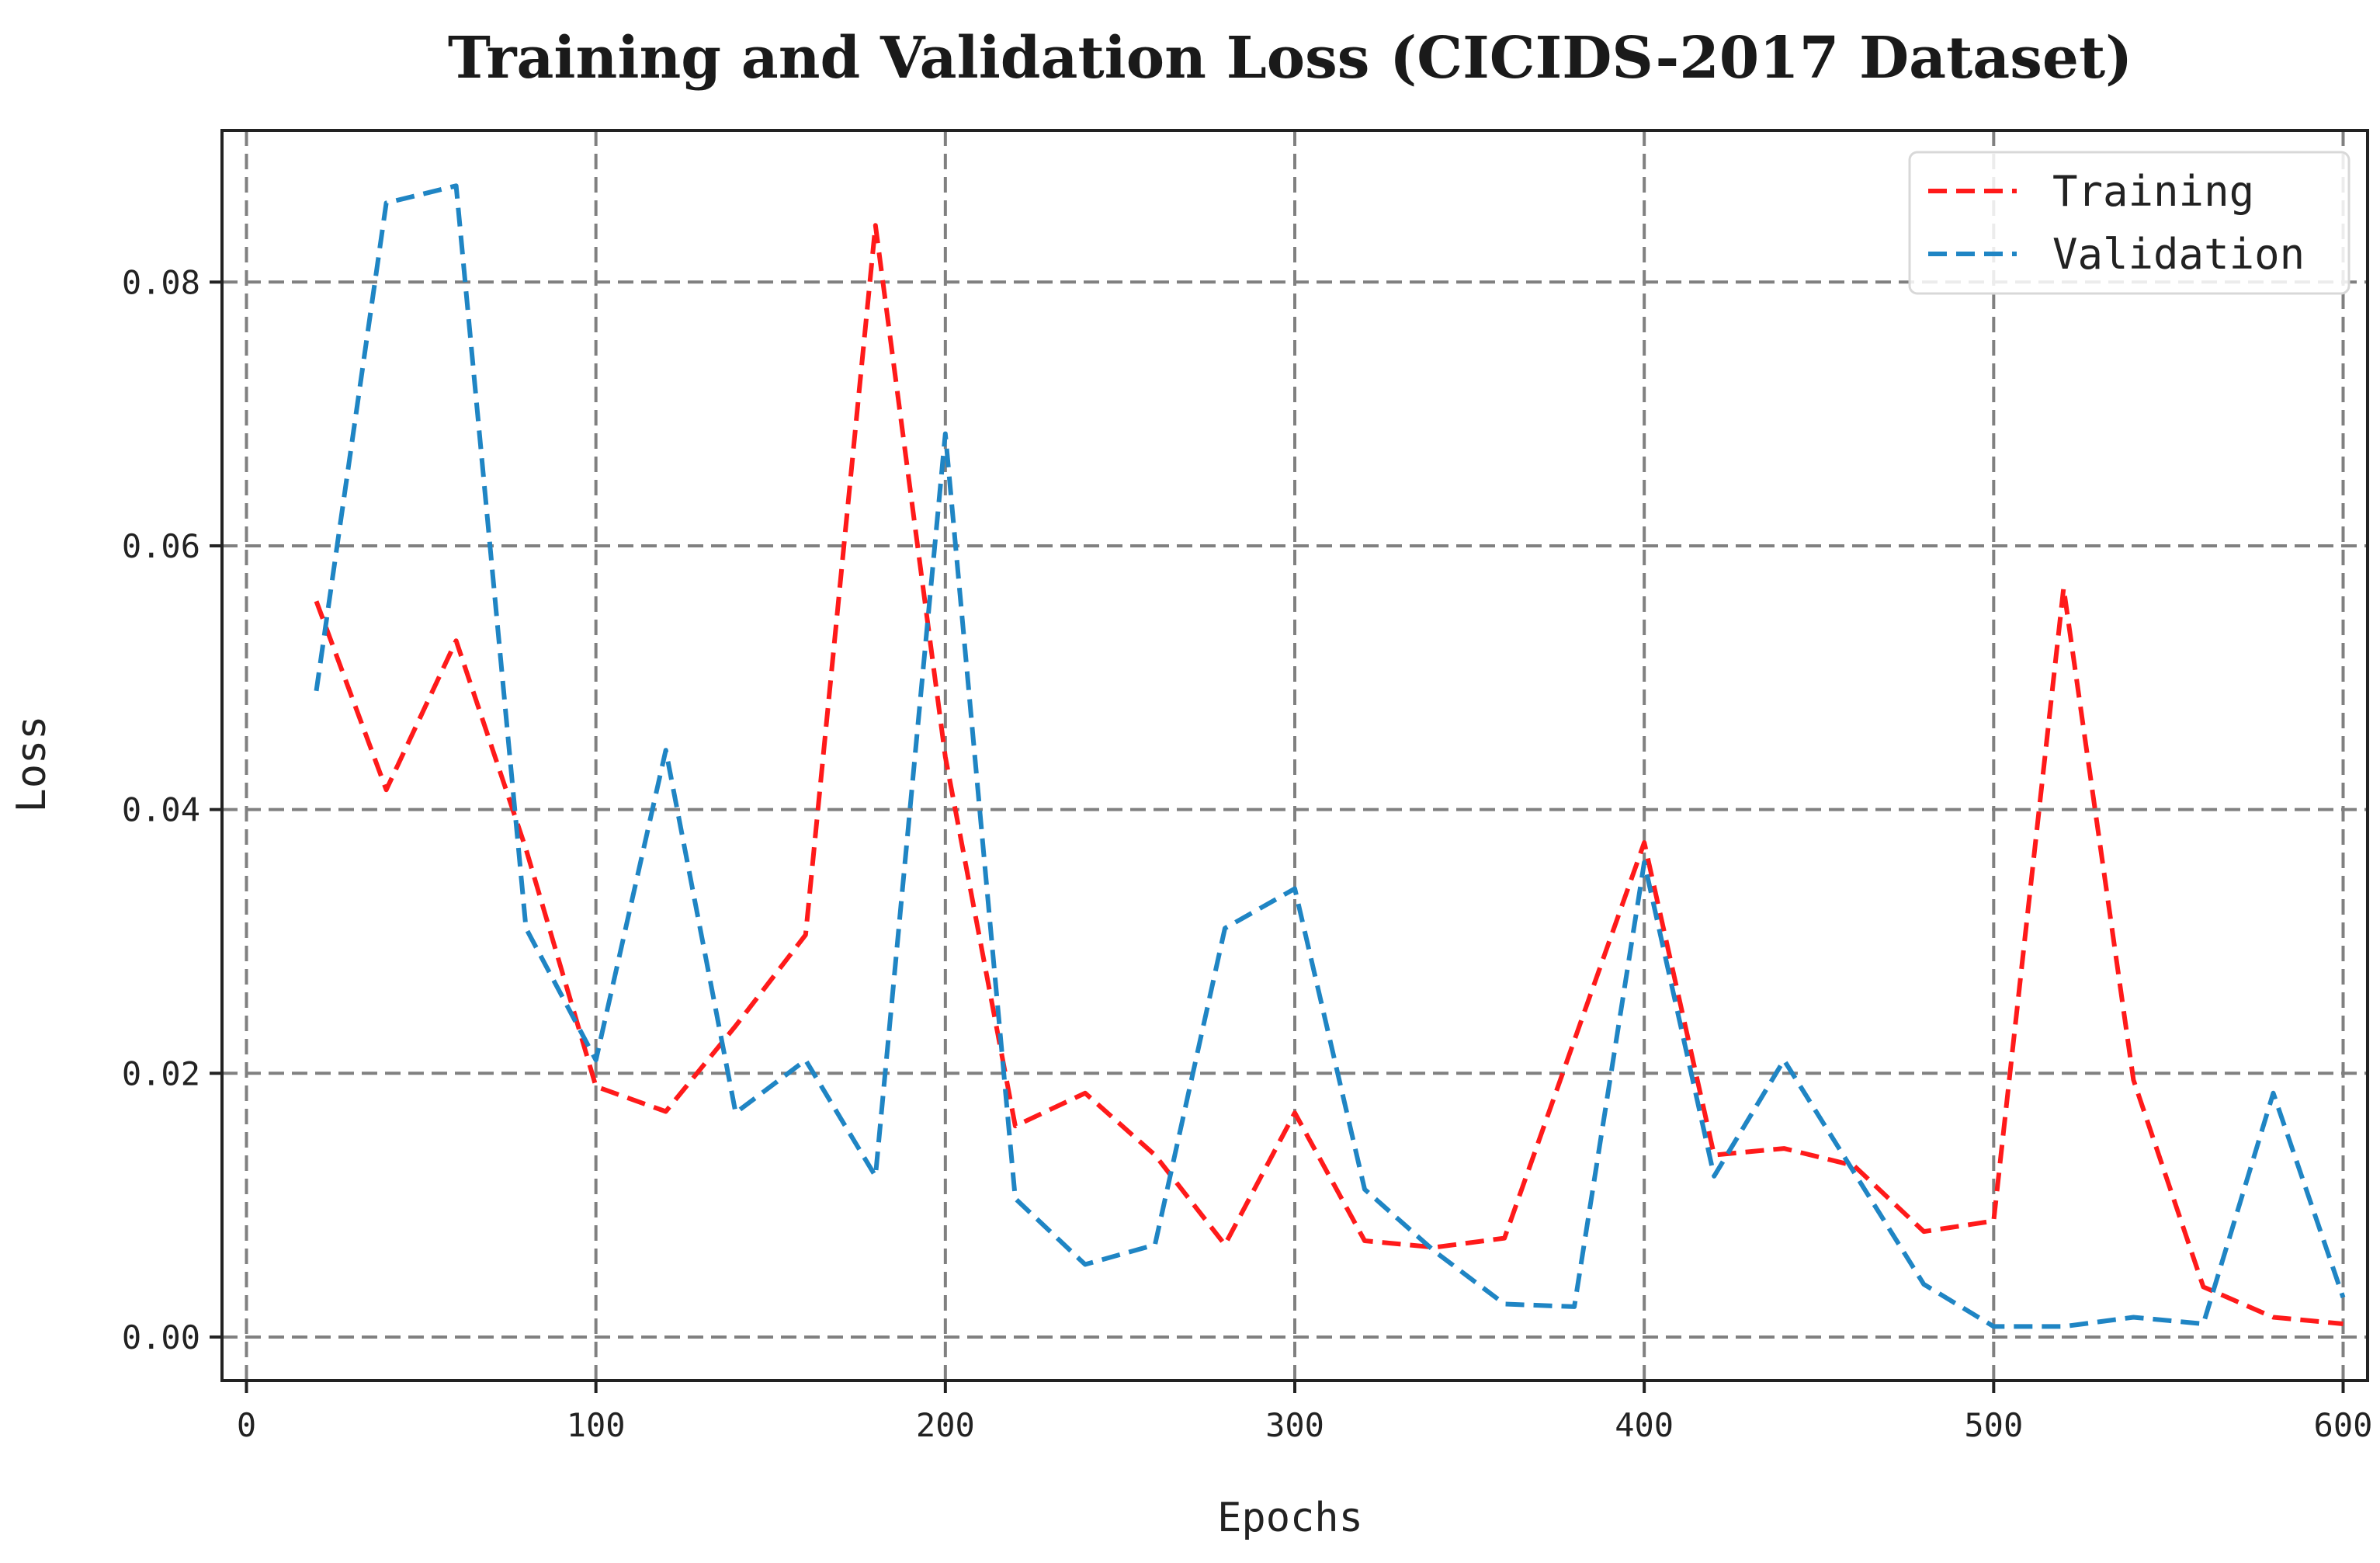  Describe the element at coordinates (2153, 191) in the screenshot. I see `legend-label-training: Training` at that location.